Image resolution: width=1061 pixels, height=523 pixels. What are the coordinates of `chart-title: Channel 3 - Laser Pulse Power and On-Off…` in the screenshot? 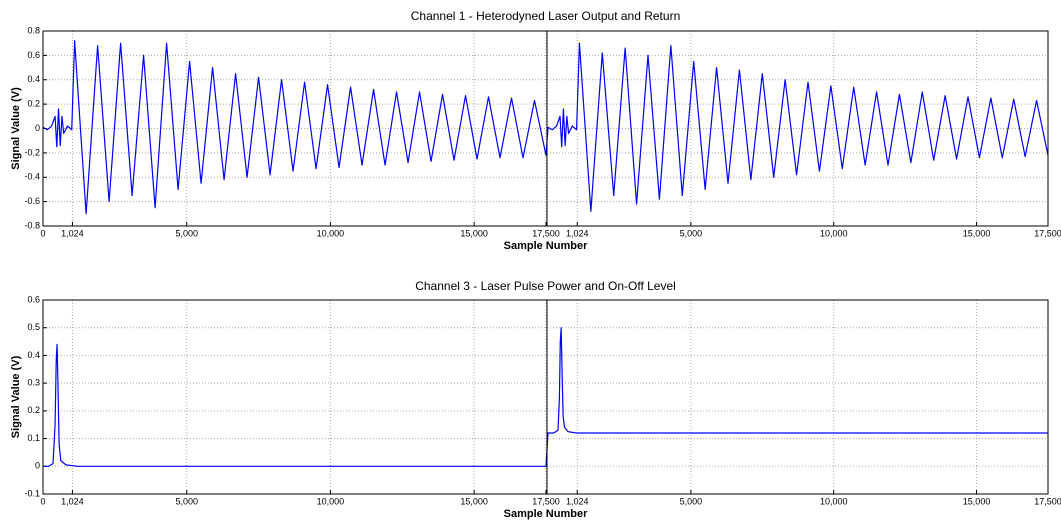 It's located at (545, 286).